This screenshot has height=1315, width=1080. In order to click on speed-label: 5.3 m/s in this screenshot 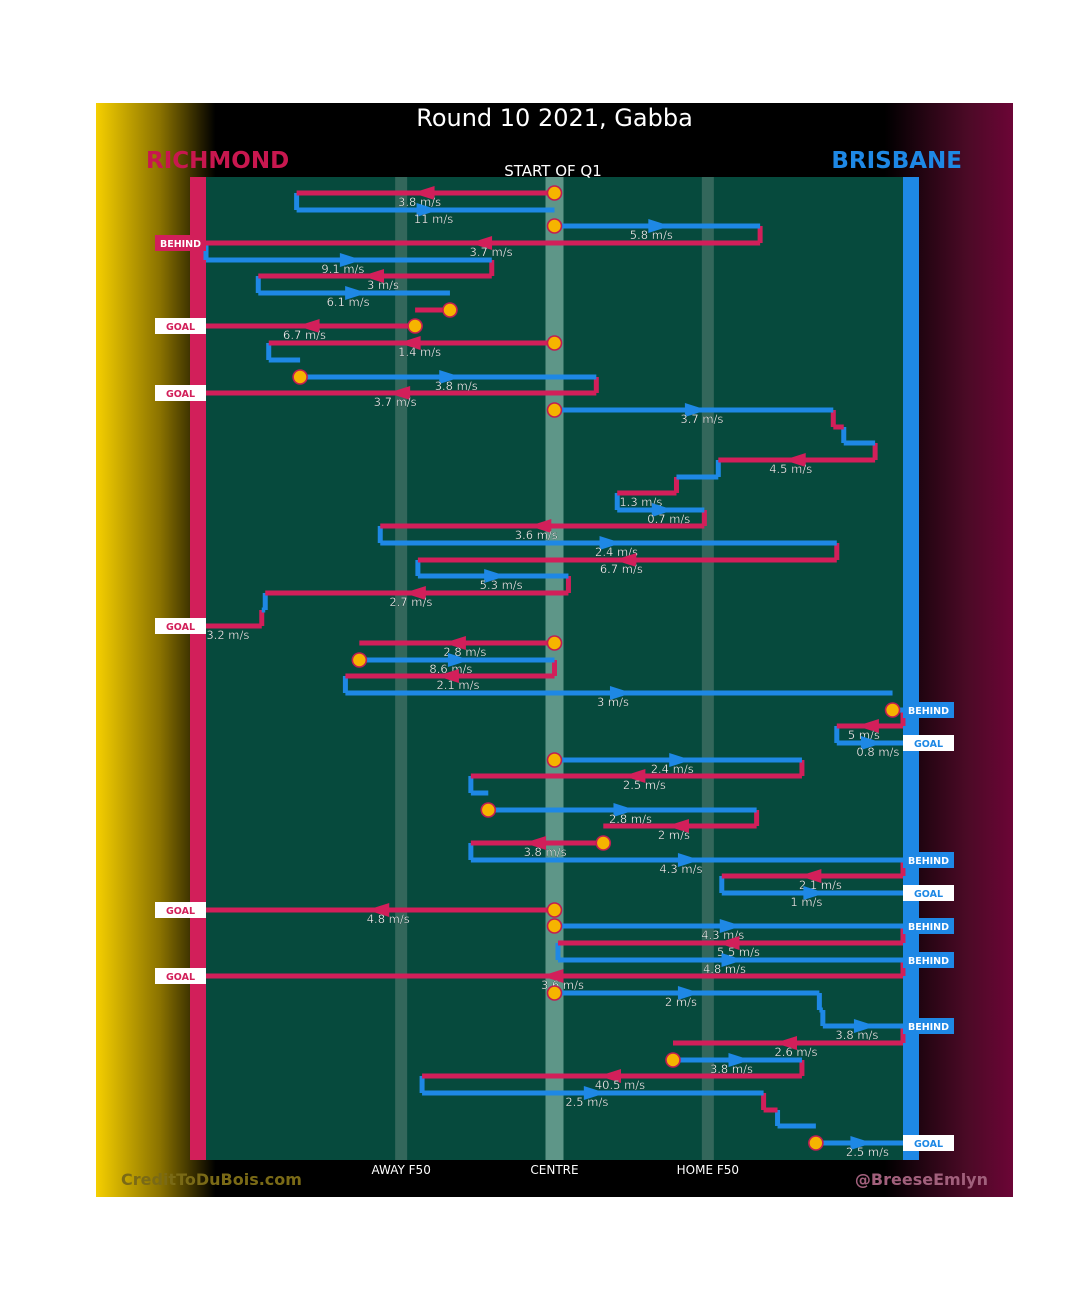, I will do `click(501, 585)`.